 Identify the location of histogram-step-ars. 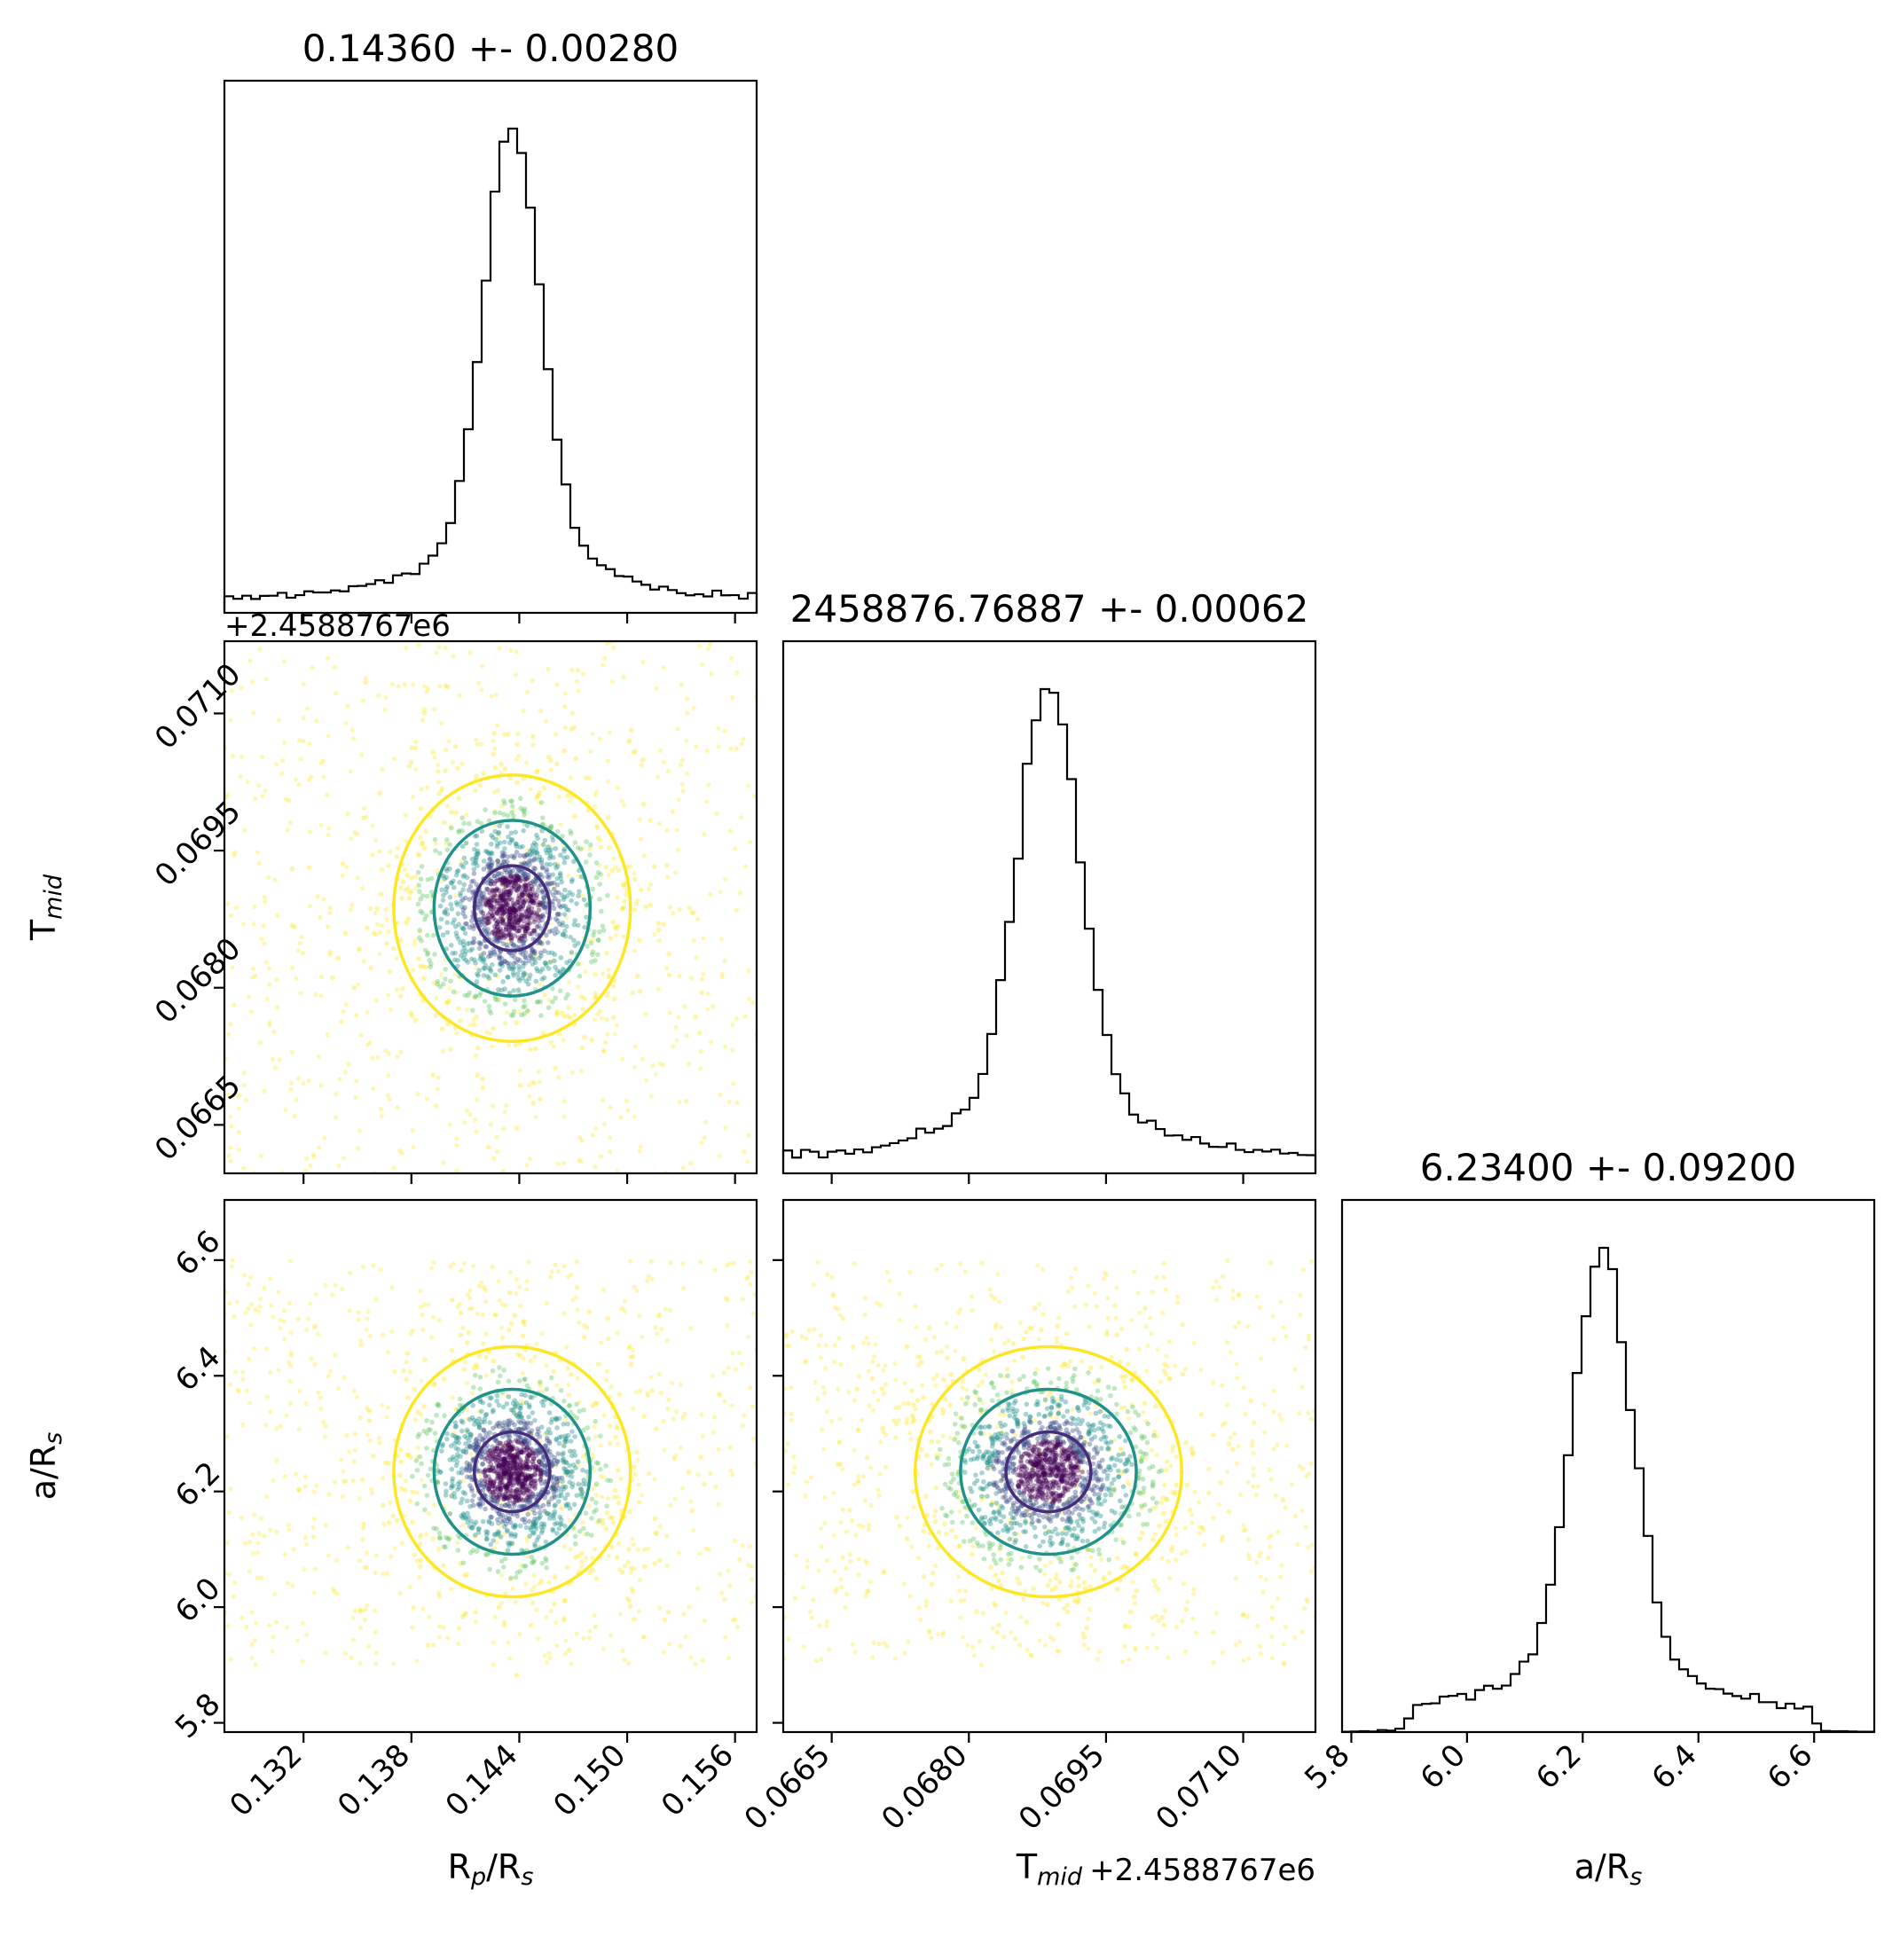
(1608, 1489).